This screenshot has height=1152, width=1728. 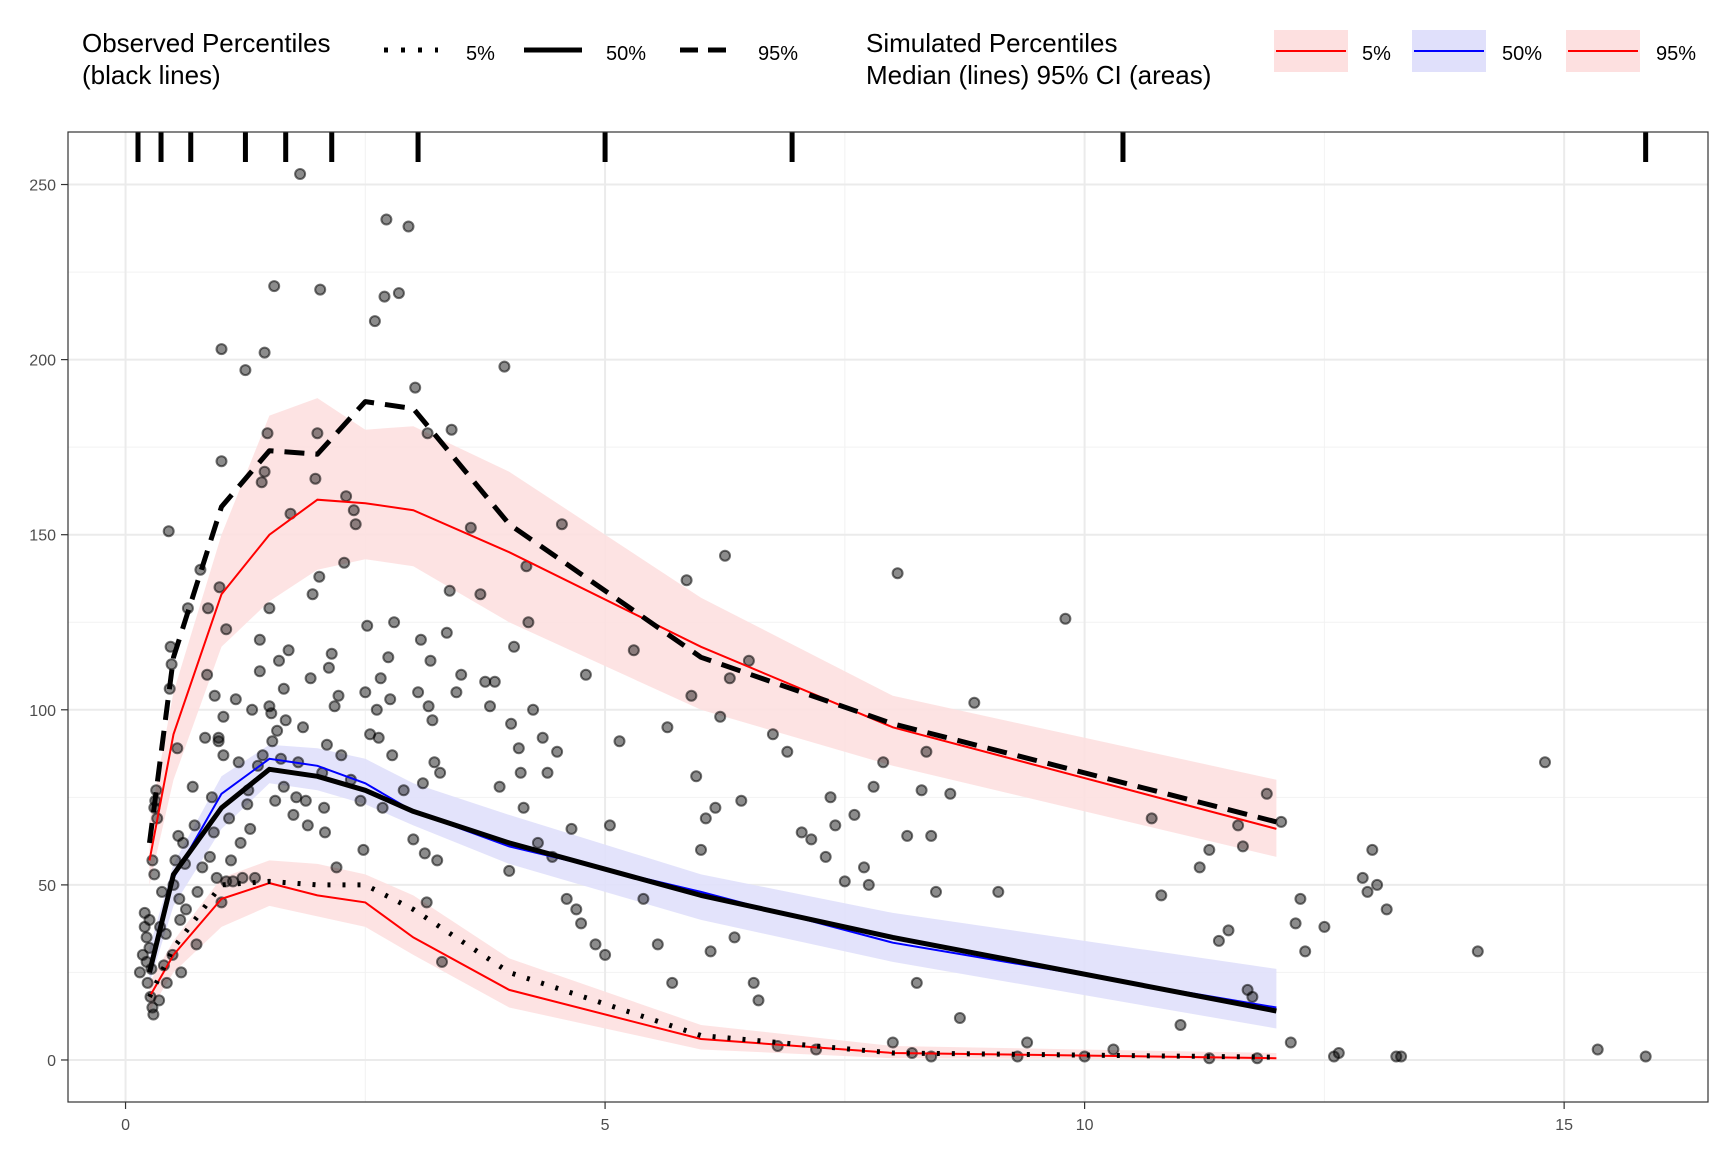 I want to click on legend-observed-95-label: 95%, so click(x=778, y=54).